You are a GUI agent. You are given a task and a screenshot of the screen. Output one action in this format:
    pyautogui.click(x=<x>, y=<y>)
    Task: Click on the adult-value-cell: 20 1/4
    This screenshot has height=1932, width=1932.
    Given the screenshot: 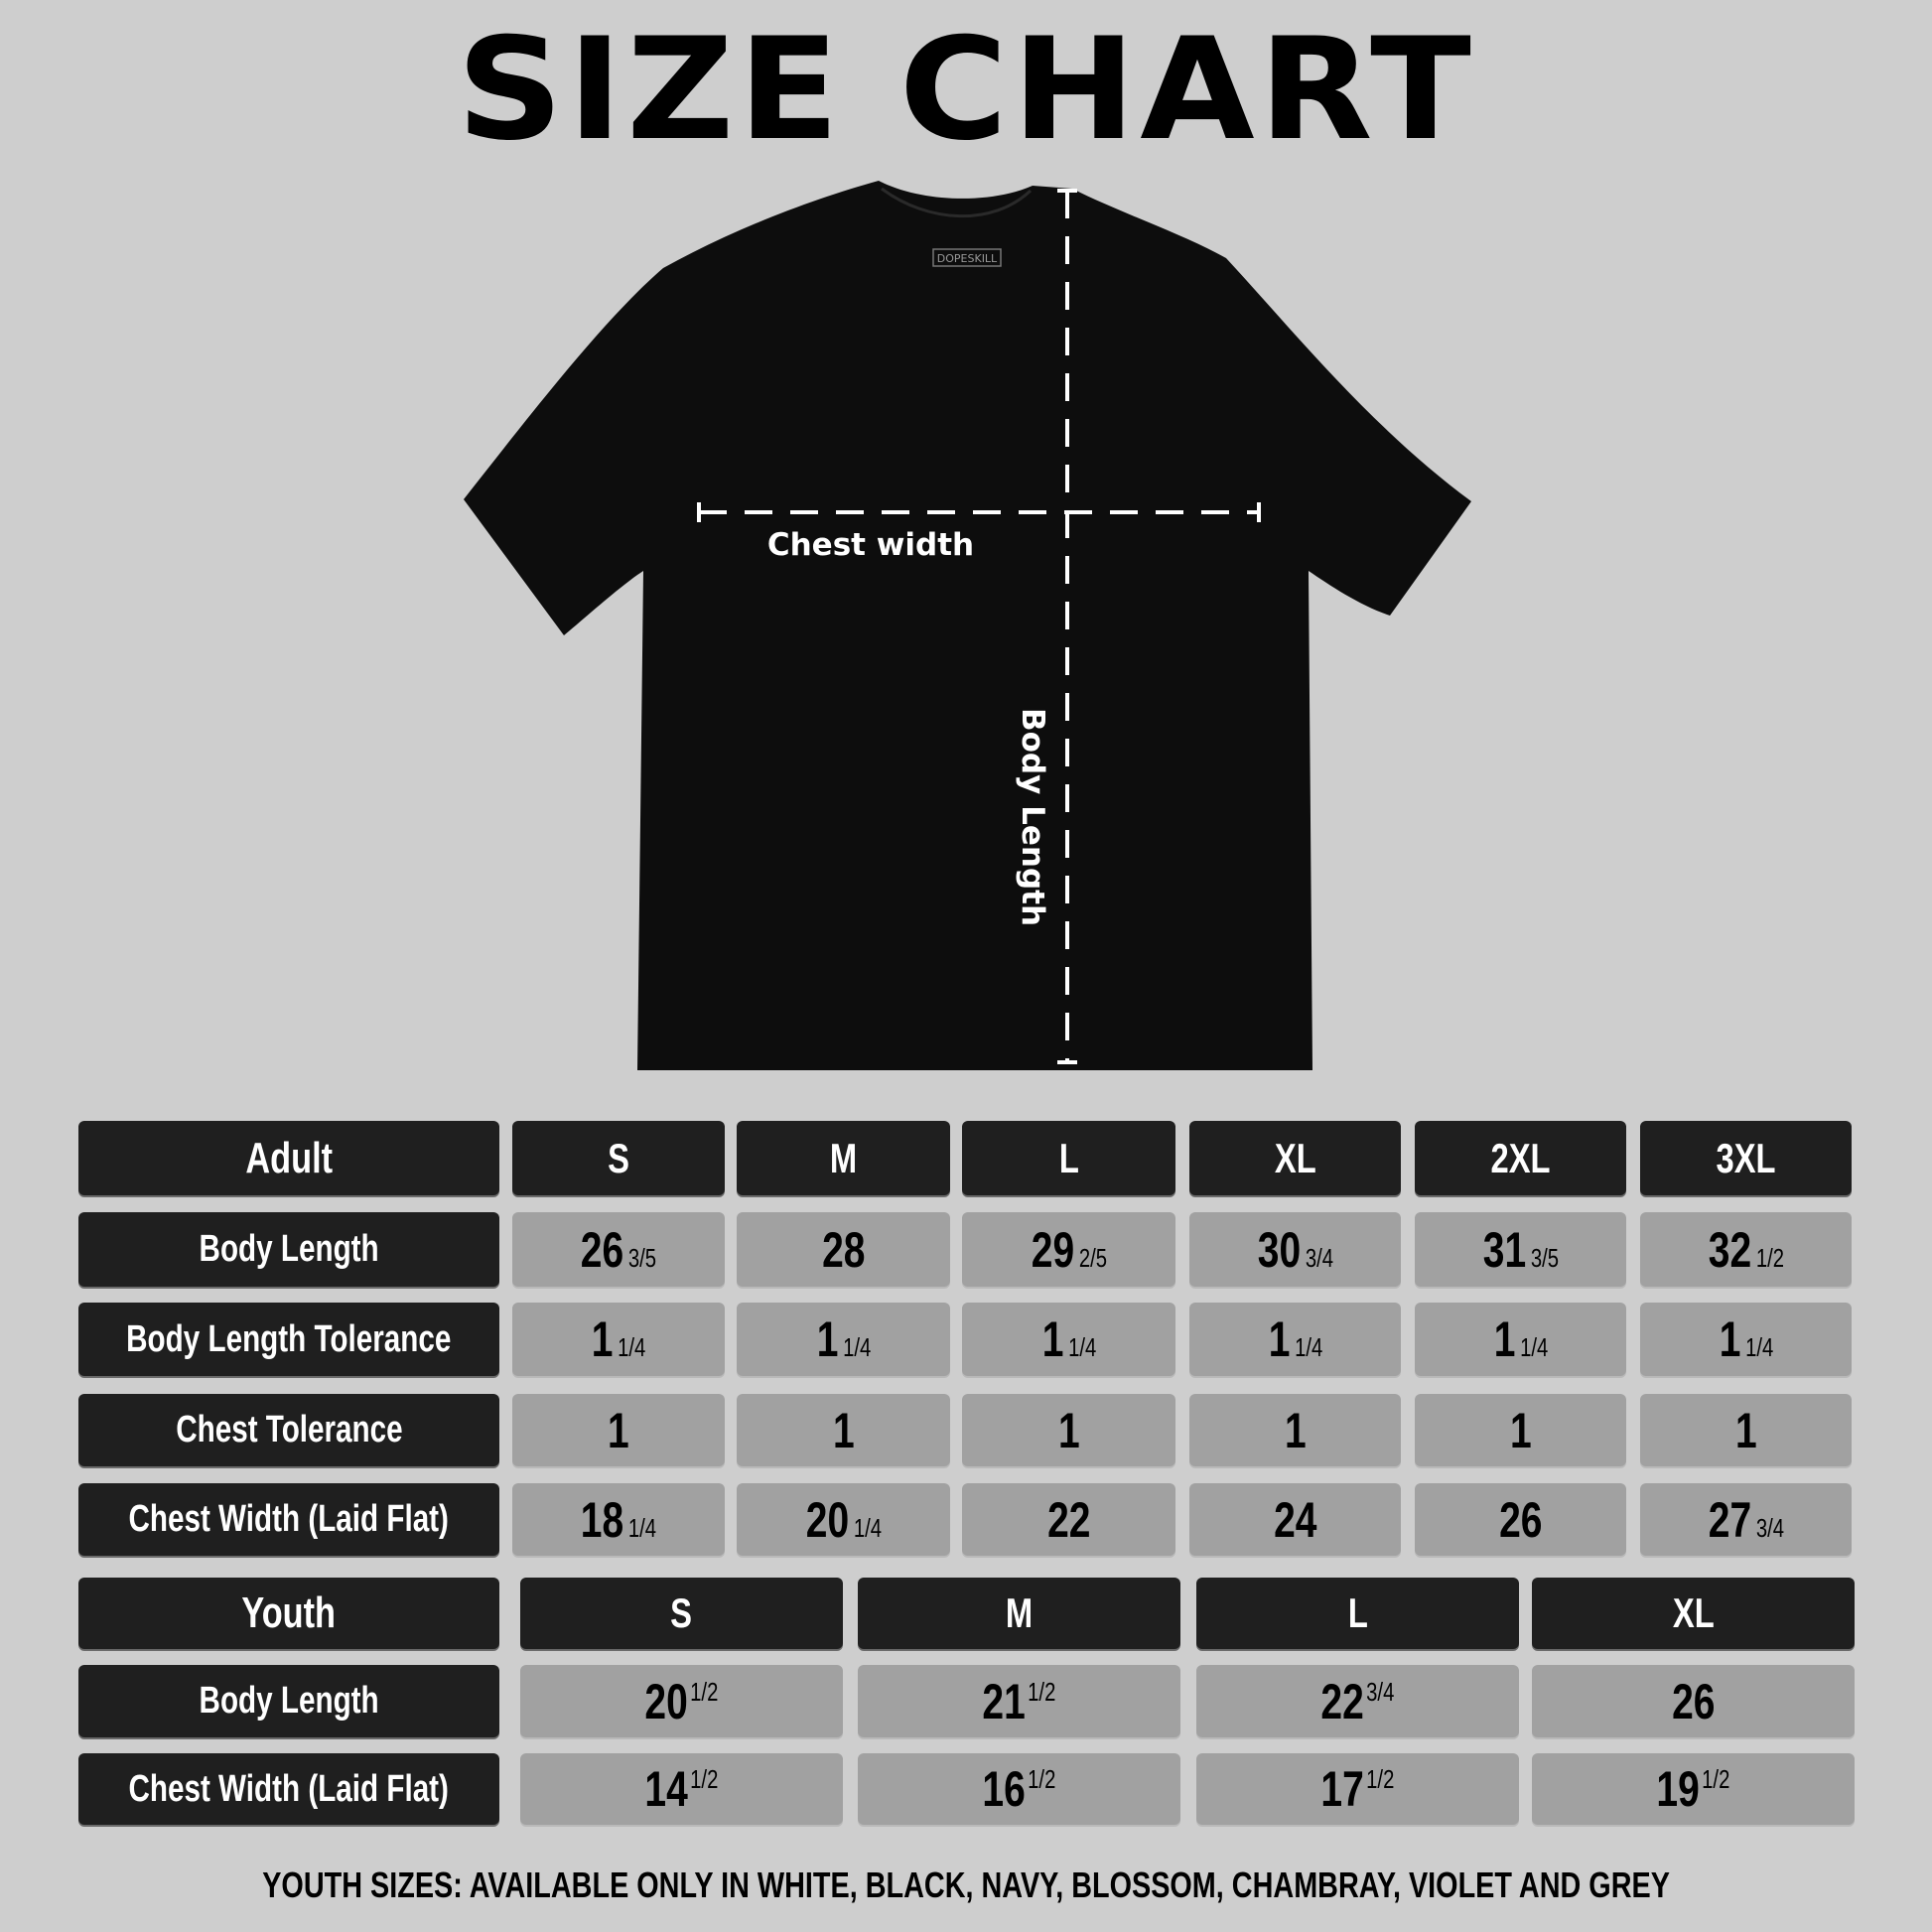 What is the action you would take?
    pyautogui.click(x=844, y=1520)
    